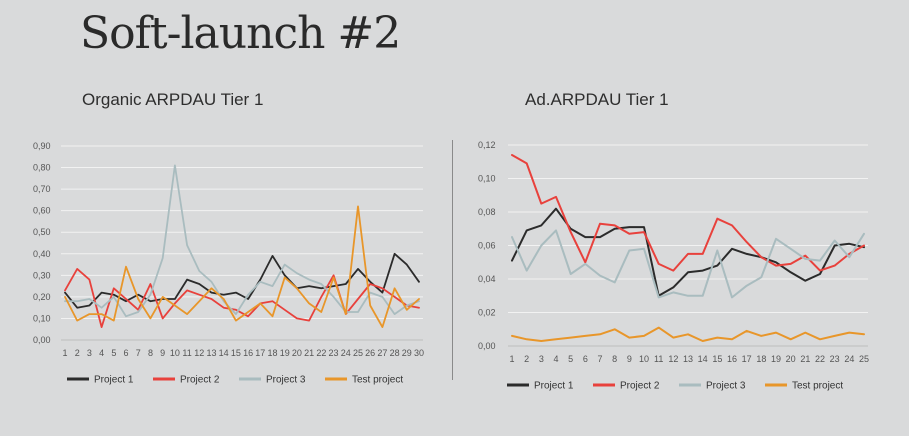 This screenshot has width=909, height=436. I want to click on organic-x-tick-label: 2, so click(77, 353).